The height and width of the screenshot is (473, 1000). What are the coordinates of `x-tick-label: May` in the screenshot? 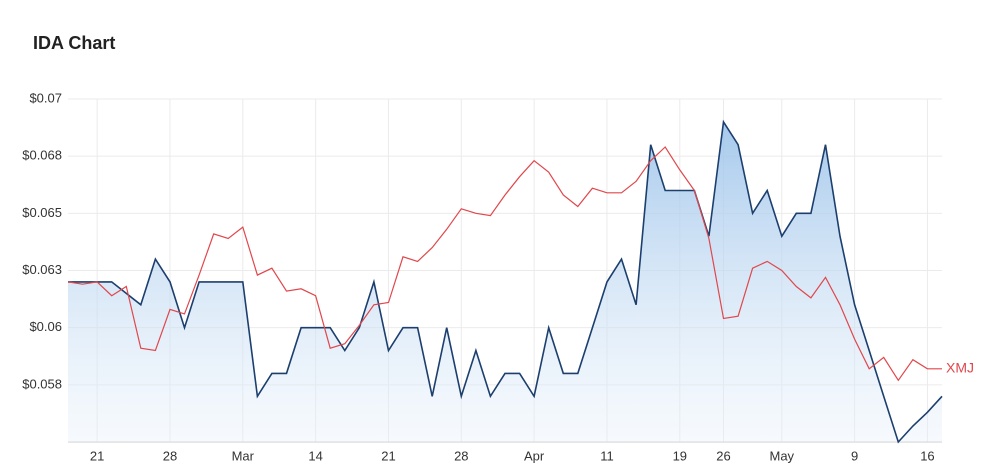 It's located at (781, 455).